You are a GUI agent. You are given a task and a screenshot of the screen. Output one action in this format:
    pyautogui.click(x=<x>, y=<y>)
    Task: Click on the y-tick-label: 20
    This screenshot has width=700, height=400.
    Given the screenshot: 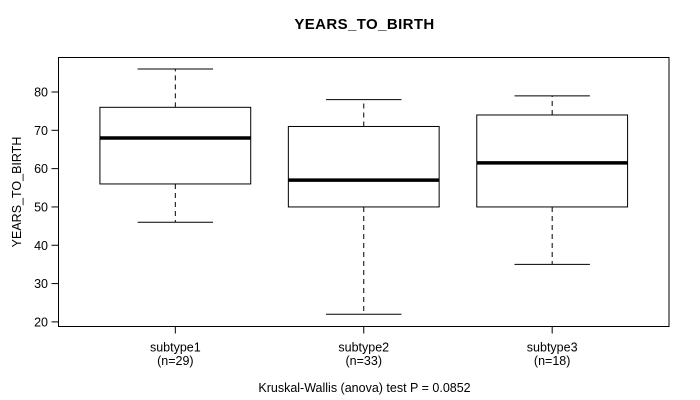 What is the action you would take?
    pyautogui.click(x=41, y=322)
    